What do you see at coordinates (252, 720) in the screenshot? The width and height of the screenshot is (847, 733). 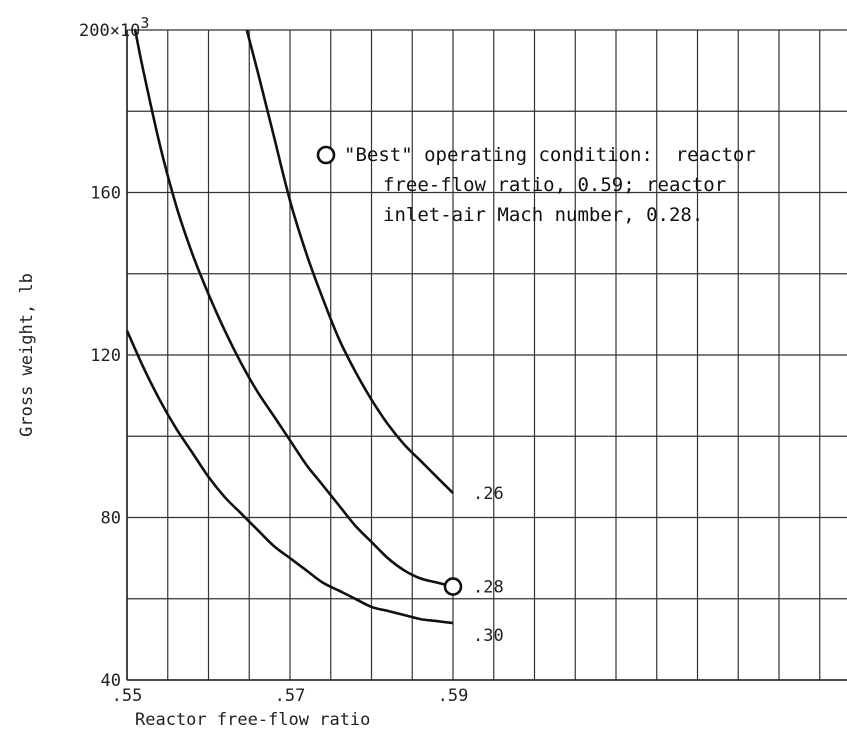 I see `x-axis-label: Reactor free-flow ratio` at bounding box center [252, 720].